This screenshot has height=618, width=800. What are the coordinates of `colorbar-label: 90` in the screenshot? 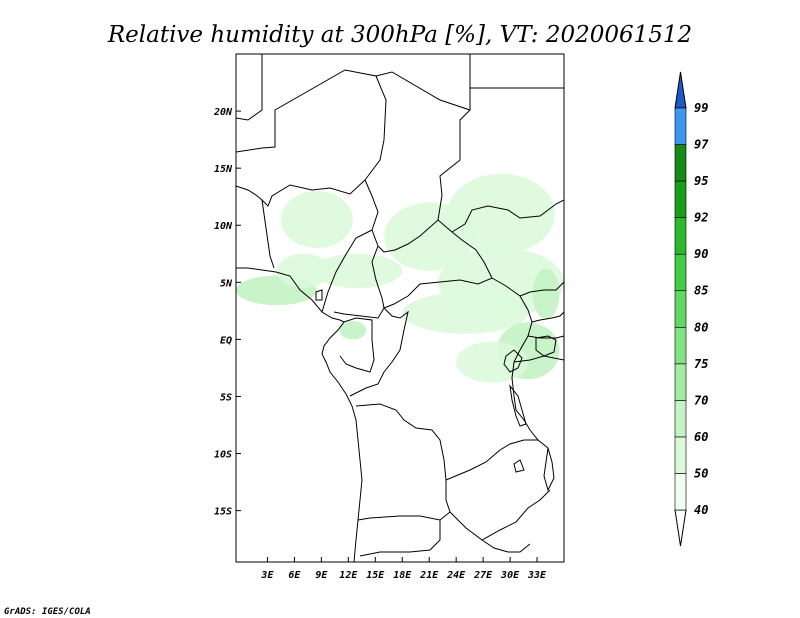 It's located at (701, 254).